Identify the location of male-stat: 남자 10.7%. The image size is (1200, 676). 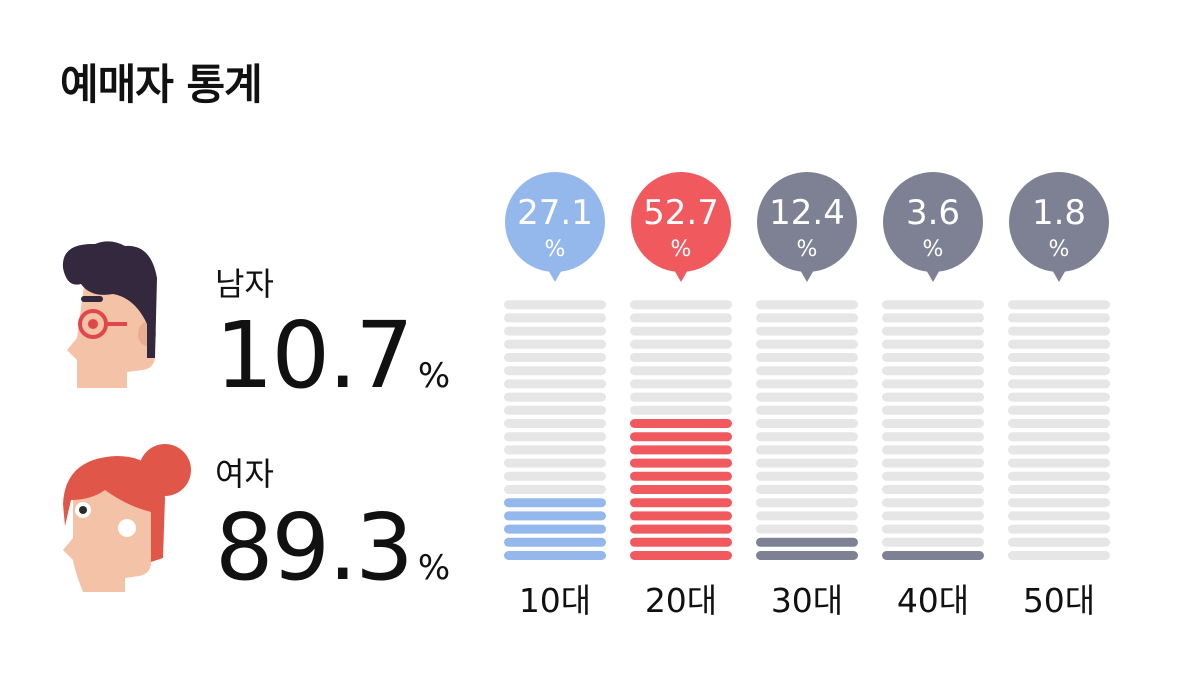
(245, 320).